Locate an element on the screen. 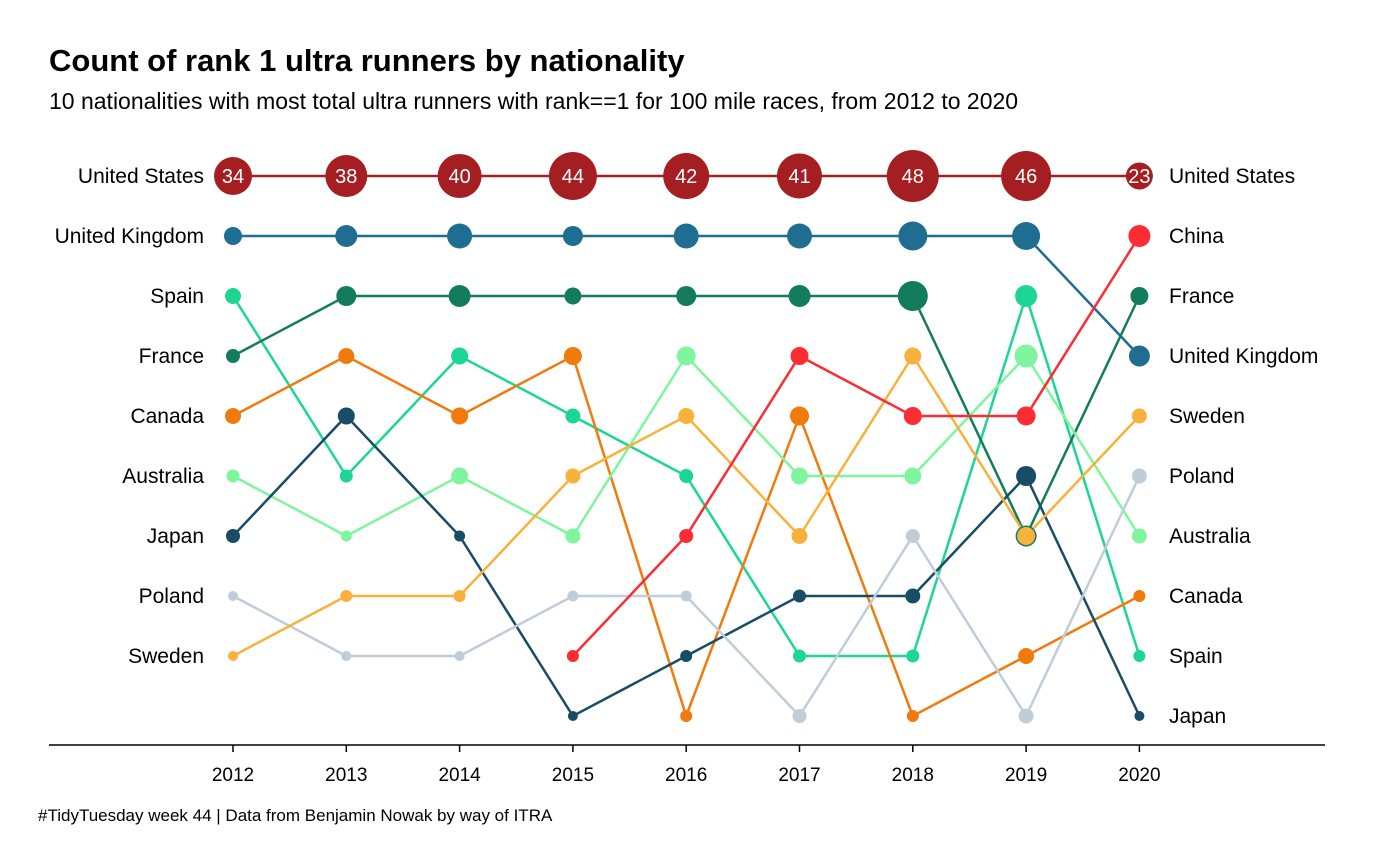 The height and width of the screenshot is (865, 1400). point-spain-2015 is located at coordinates (573, 416).